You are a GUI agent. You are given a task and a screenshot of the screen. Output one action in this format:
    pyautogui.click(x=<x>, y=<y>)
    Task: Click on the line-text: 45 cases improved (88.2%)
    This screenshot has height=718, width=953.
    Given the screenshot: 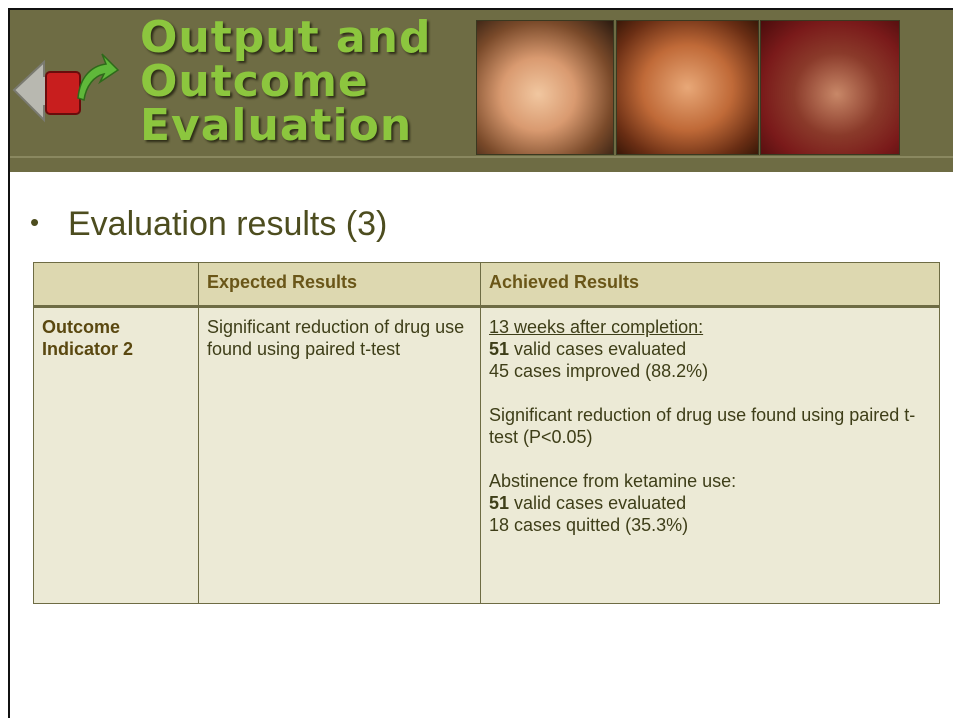 What is the action you would take?
    pyautogui.click(x=599, y=371)
    